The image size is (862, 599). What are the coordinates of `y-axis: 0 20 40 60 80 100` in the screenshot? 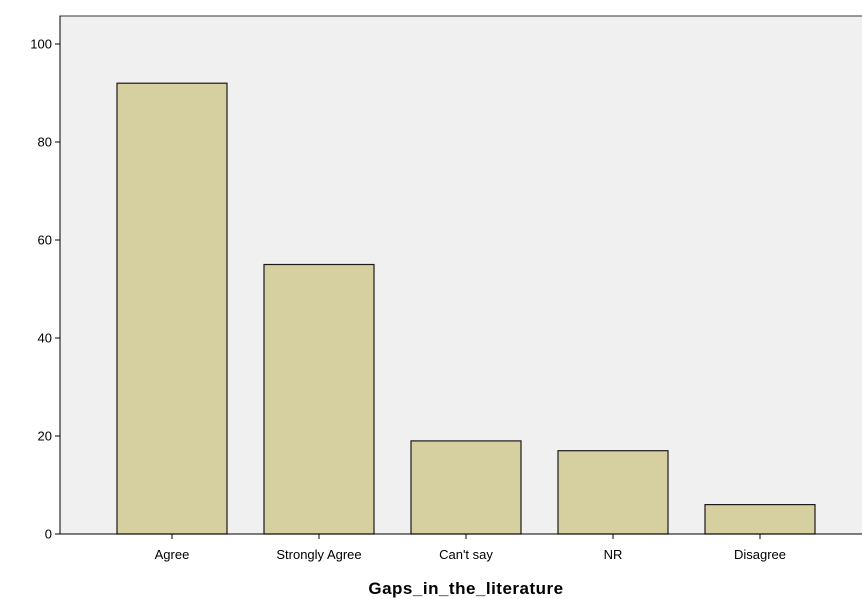 It's located at (45, 279).